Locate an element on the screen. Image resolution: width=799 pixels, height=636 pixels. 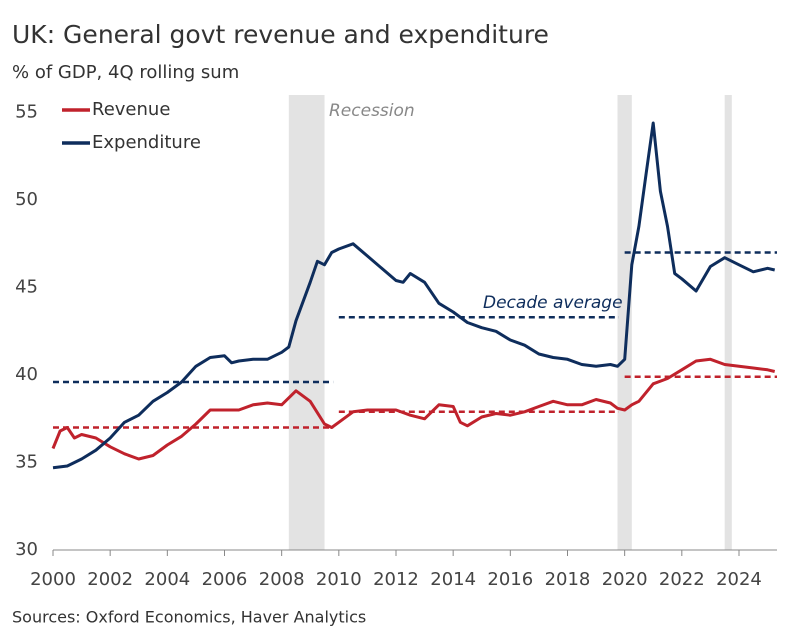
x-tick-label: 2024 is located at coordinates (739, 579).